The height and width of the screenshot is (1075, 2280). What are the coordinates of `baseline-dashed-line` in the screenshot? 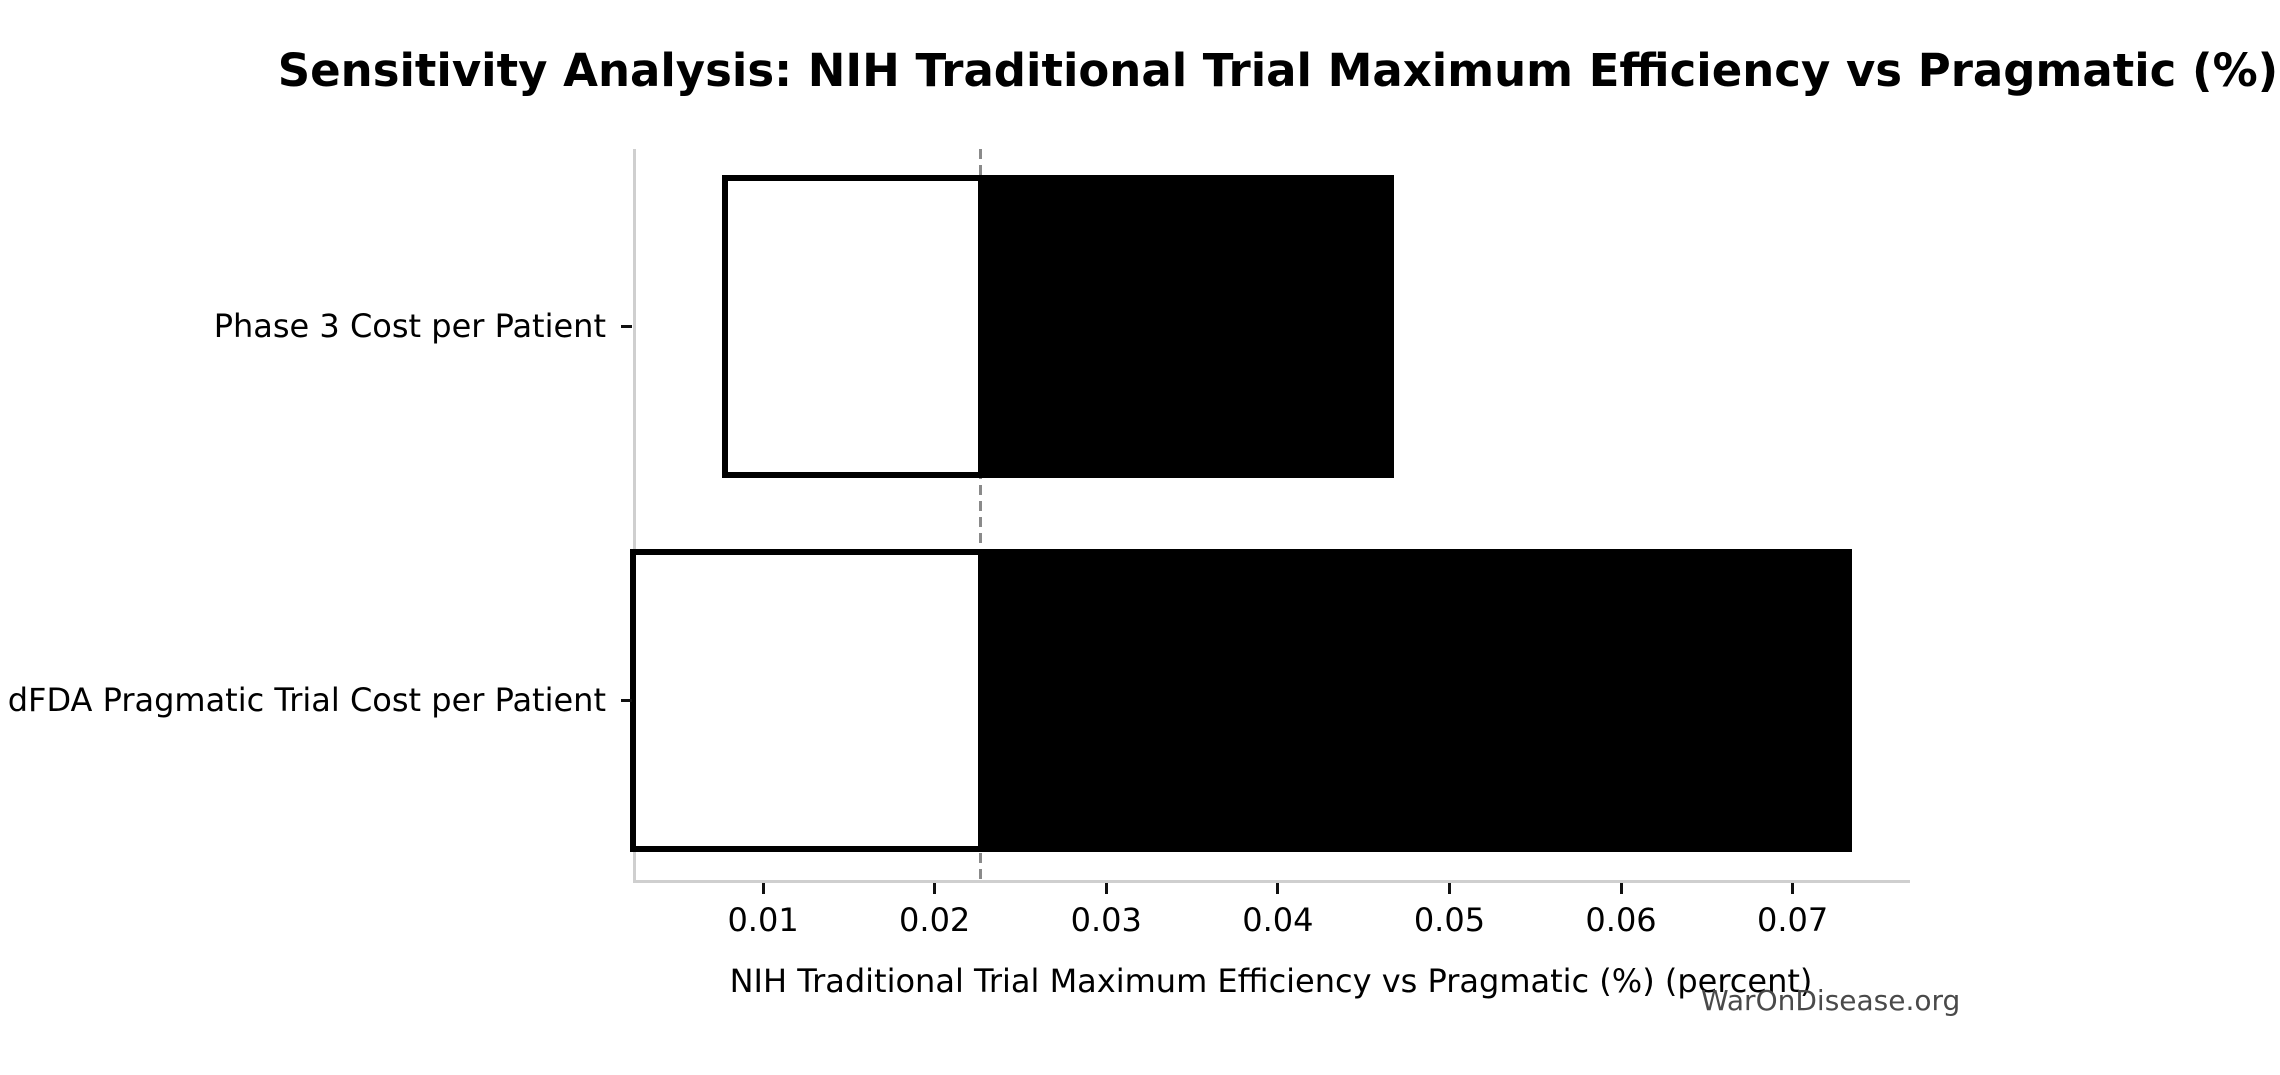 It's located at (981, 515).